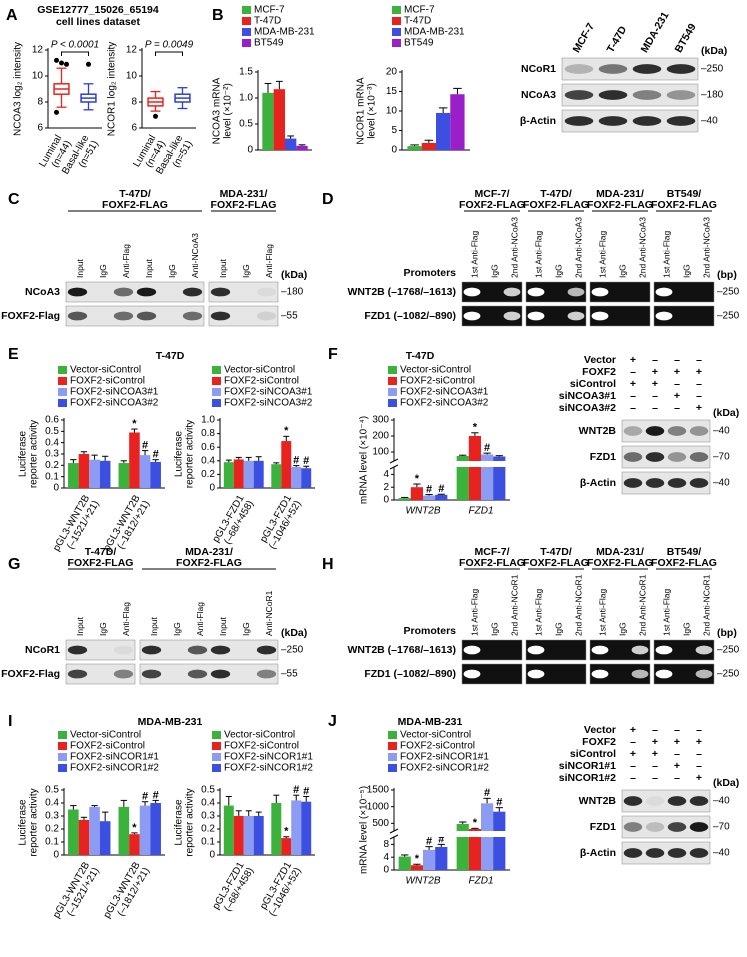  I want to click on condition-label: FOXF2, so click(599, 372).